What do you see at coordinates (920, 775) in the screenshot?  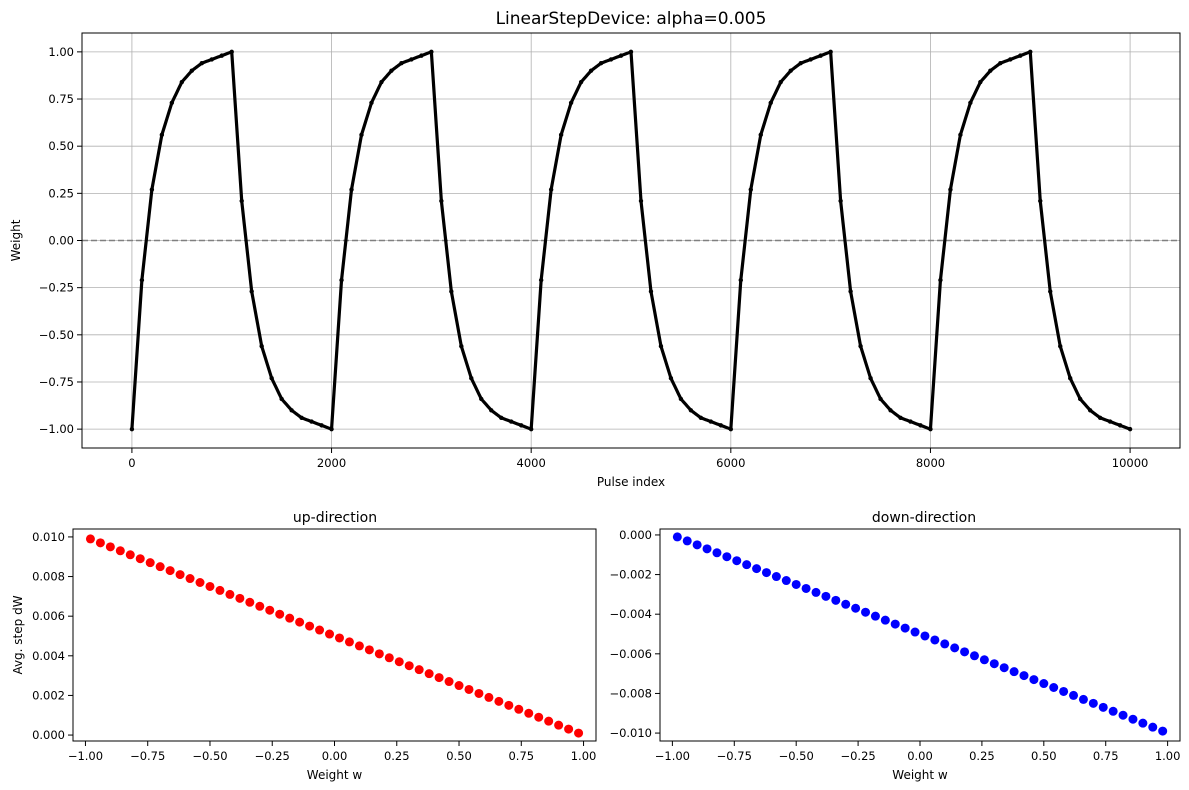 I see `x-axis-label: Weight w` at bounding box center [920, 775].